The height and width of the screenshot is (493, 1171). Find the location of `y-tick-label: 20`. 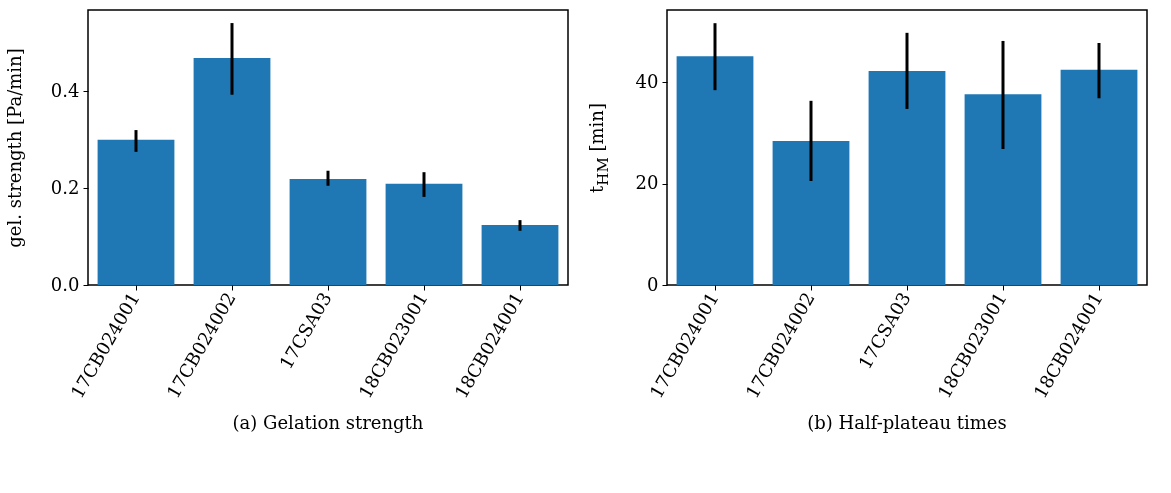

y-tick-label: 20 is located at coordinates (647, 183).